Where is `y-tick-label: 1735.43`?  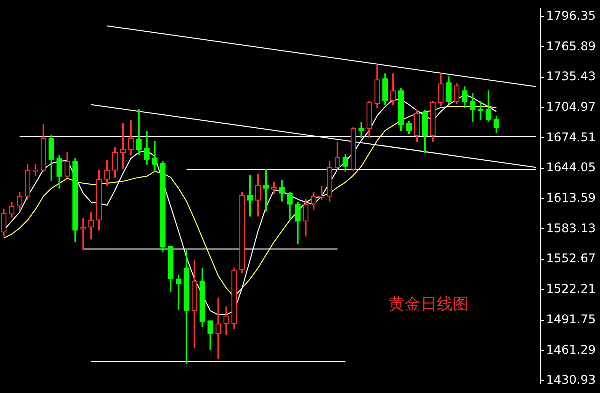
y-tick-label: 1735.43 is located at coordinates (571, 77).